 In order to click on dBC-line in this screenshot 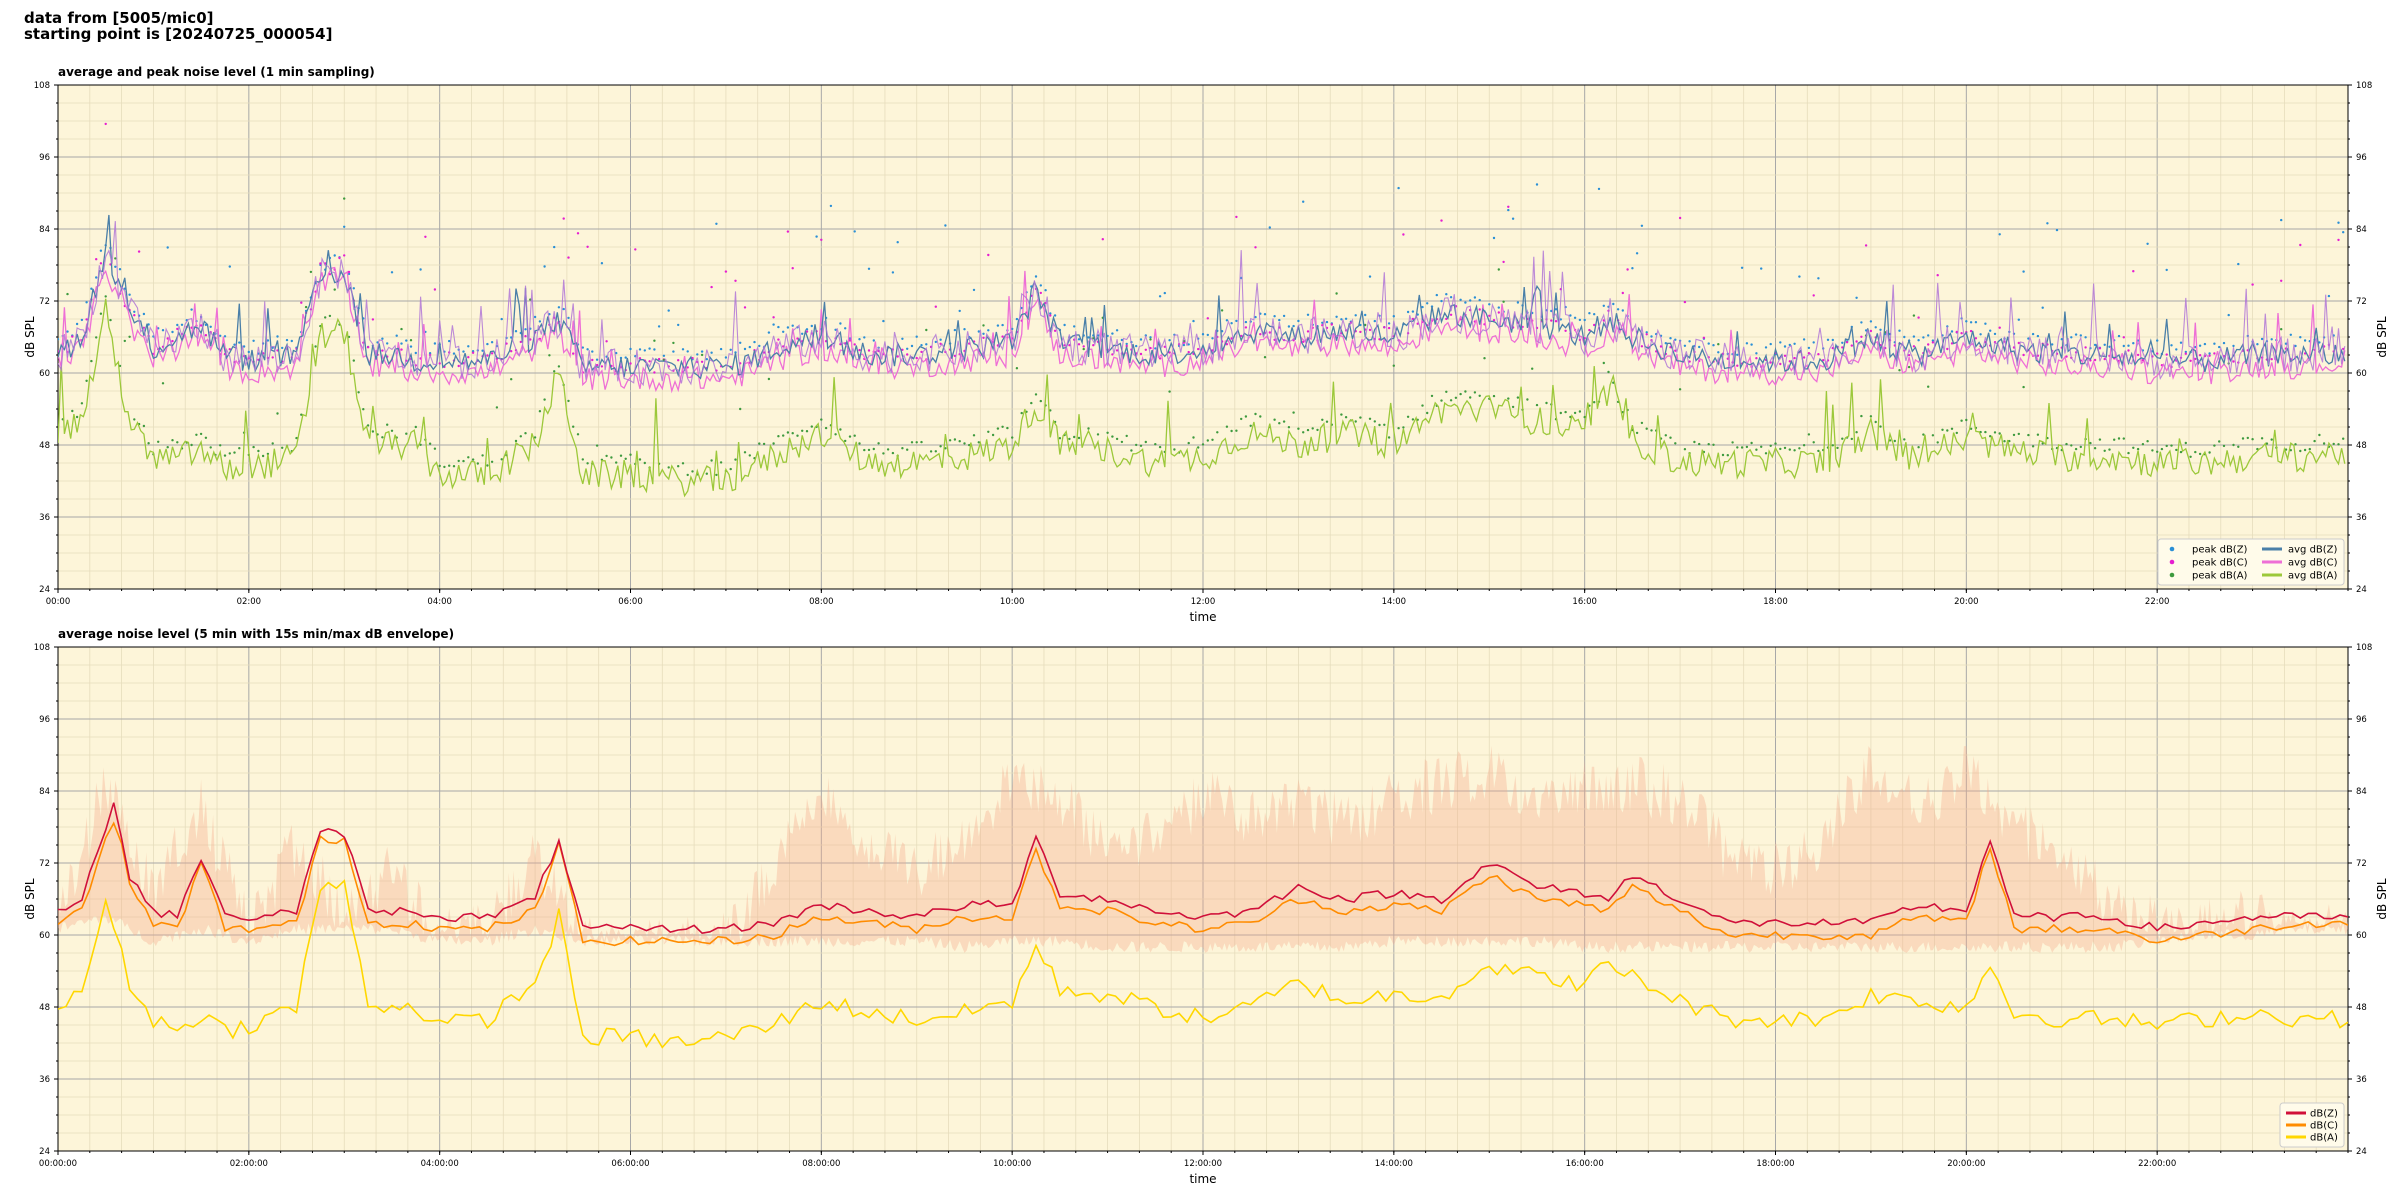, I will do `click(1203, 884)`.